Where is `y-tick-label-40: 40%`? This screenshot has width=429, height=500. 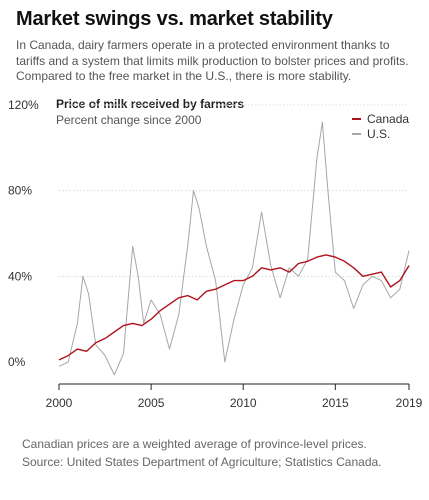 y-tick-label-40: 40% is located at coordinates (20, 276).